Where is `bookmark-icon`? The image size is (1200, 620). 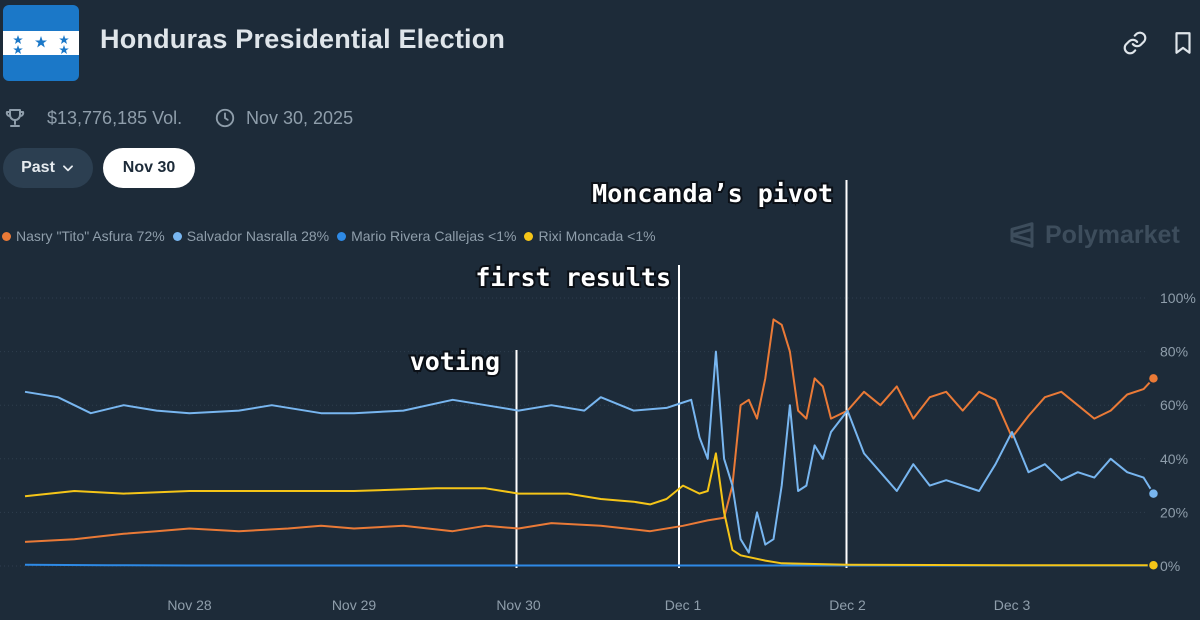 bookmark-icon is located at coordinates (1183, 43).